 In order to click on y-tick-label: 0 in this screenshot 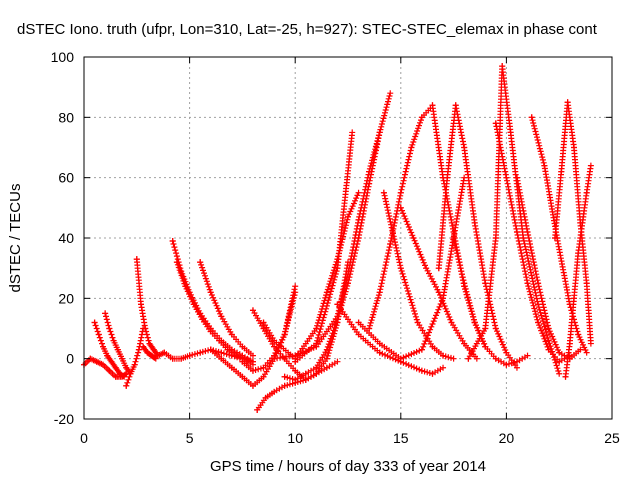, I will do `click(70, 359)`.